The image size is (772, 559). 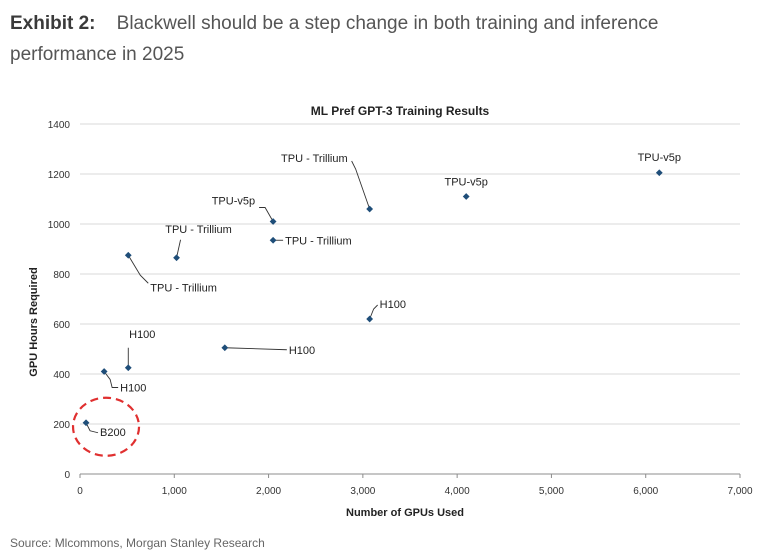 I want to click on y-tick-label: 1400, so click(x=59, y=125).